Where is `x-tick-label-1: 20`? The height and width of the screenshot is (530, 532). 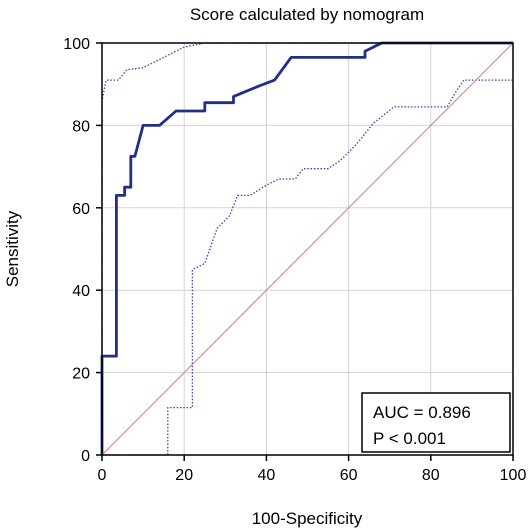 x-tick-label-1: 20 is located at coordinates (184, 475).